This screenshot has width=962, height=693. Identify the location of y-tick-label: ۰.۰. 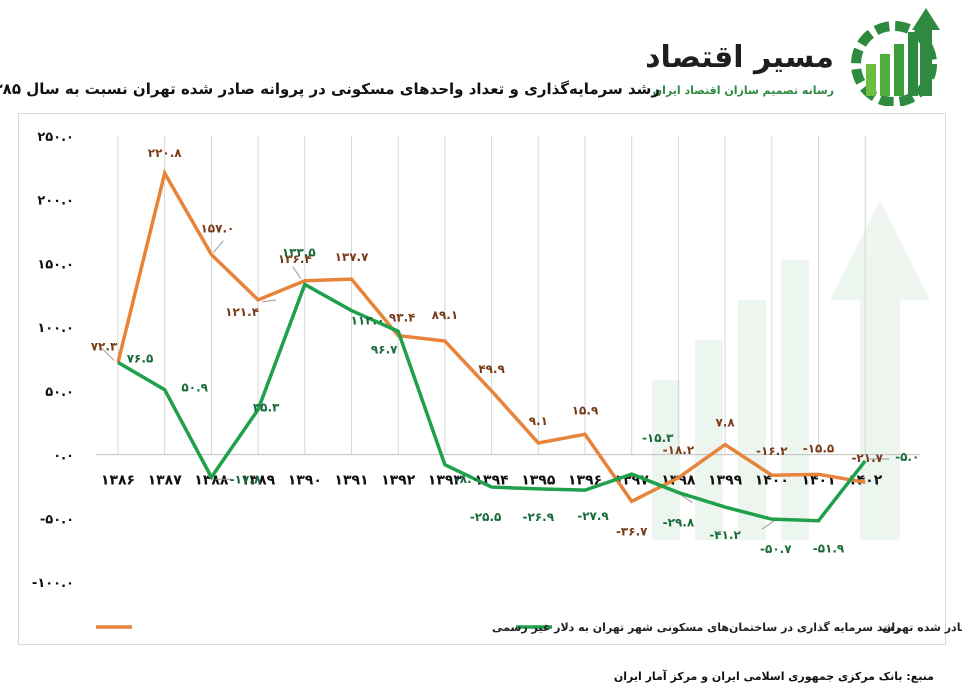
(63, 456).